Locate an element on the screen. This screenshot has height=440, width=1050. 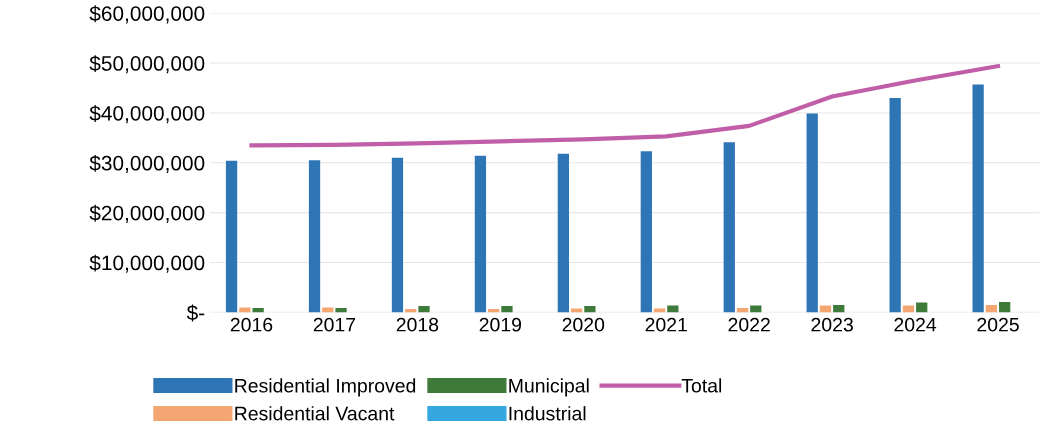
legend-label: Municipal is located at coordinates (549, 387).